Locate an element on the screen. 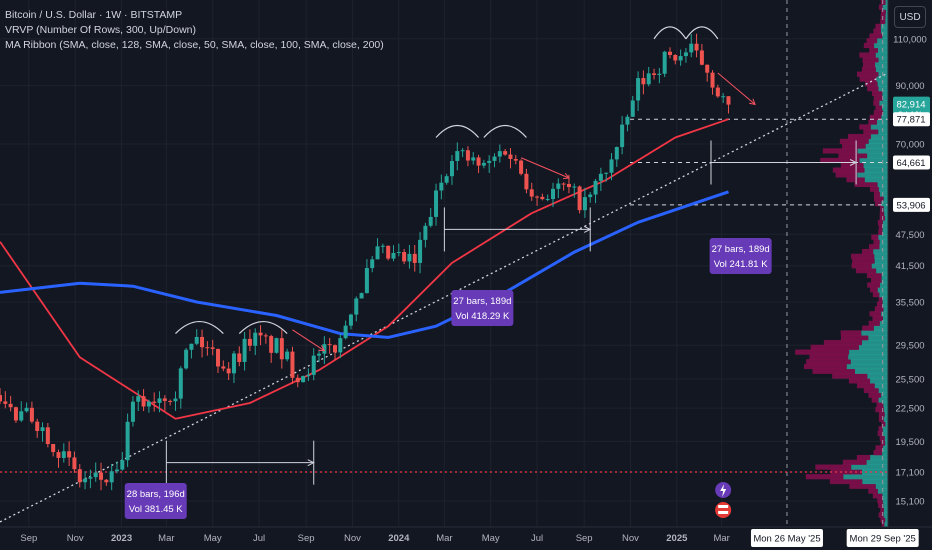  measure-arrowhead is located at coordinates (311, 463).